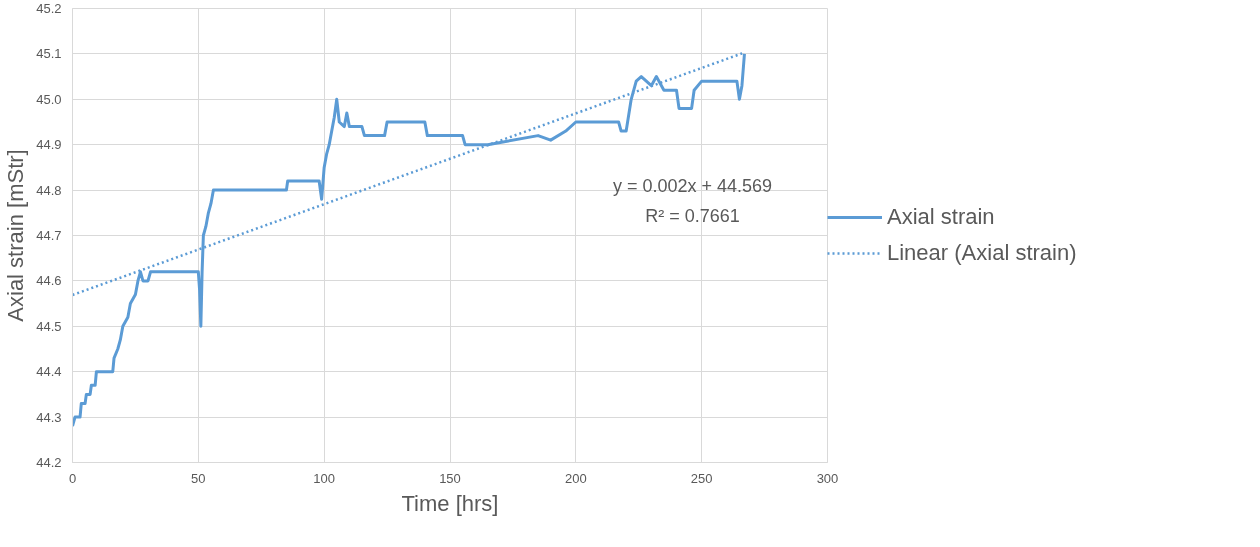  Describe the element at coordinates (701, 478) in the screenshot. I see `x-tick-label: 250` at that location.